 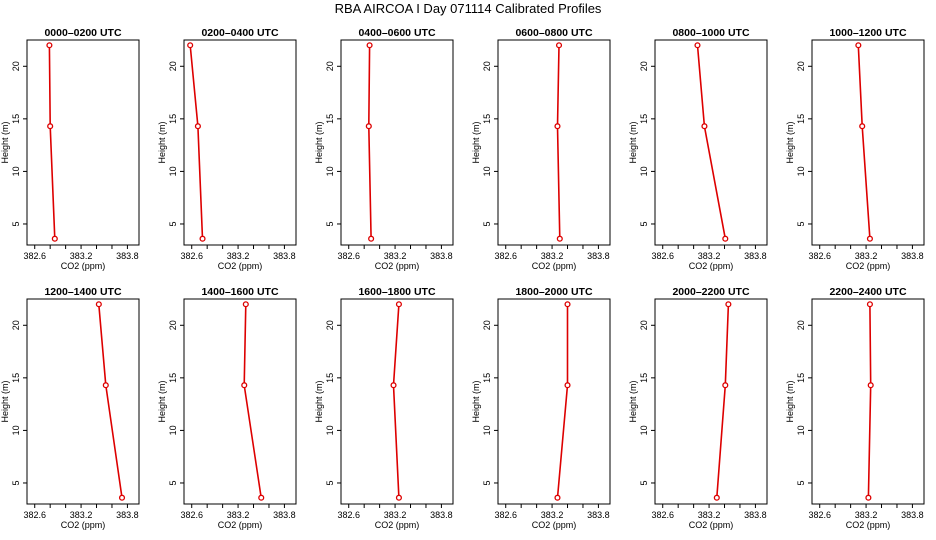 What do you see at coordinates (82, 33) in the screenshot?
I see `panel-title: 0000–0200 UTC` at bounding box center [82, 33].